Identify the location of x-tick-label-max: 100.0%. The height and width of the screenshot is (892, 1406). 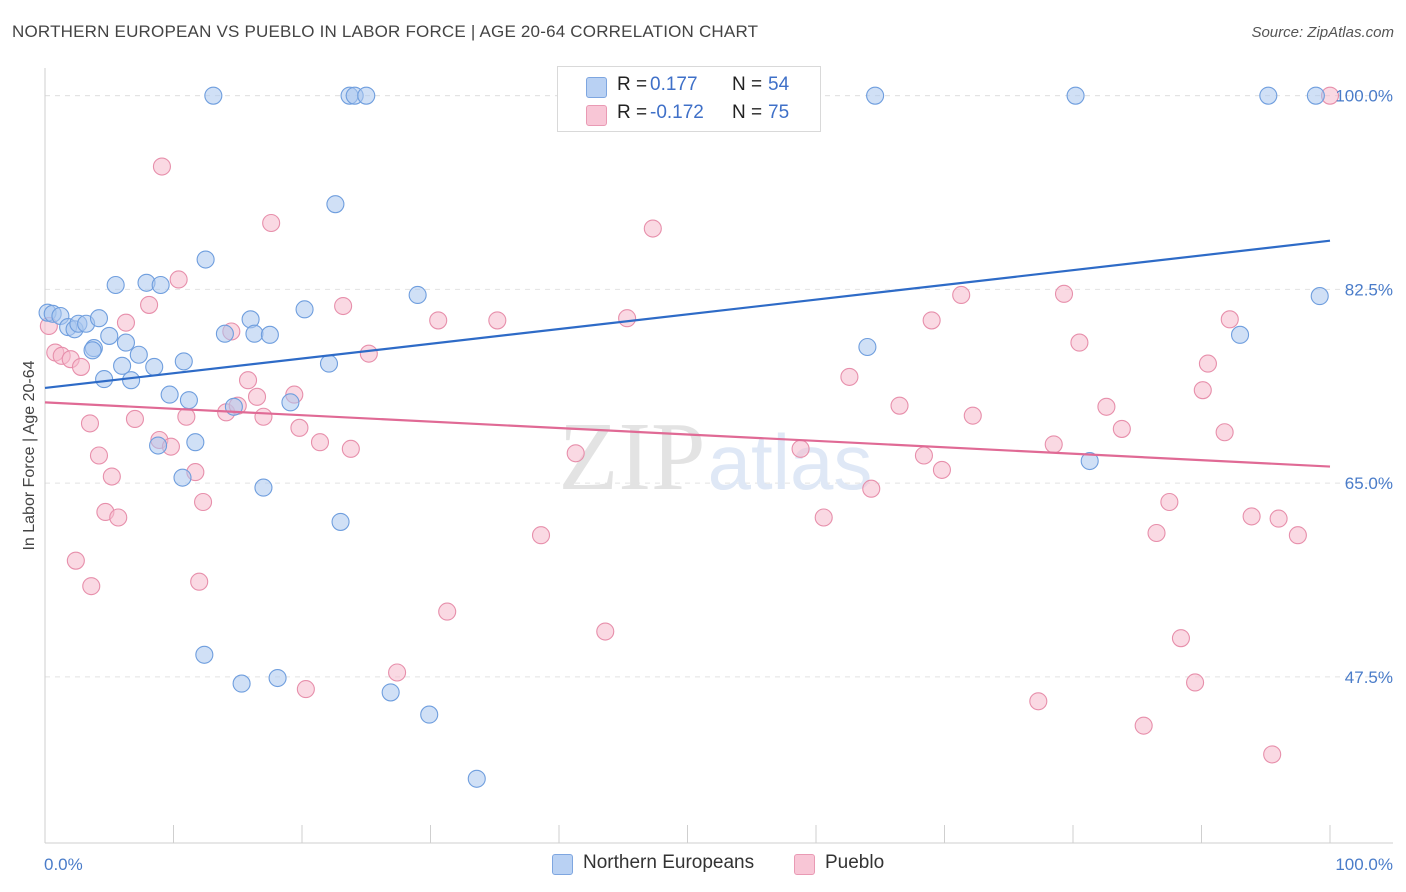
(1364, 864).